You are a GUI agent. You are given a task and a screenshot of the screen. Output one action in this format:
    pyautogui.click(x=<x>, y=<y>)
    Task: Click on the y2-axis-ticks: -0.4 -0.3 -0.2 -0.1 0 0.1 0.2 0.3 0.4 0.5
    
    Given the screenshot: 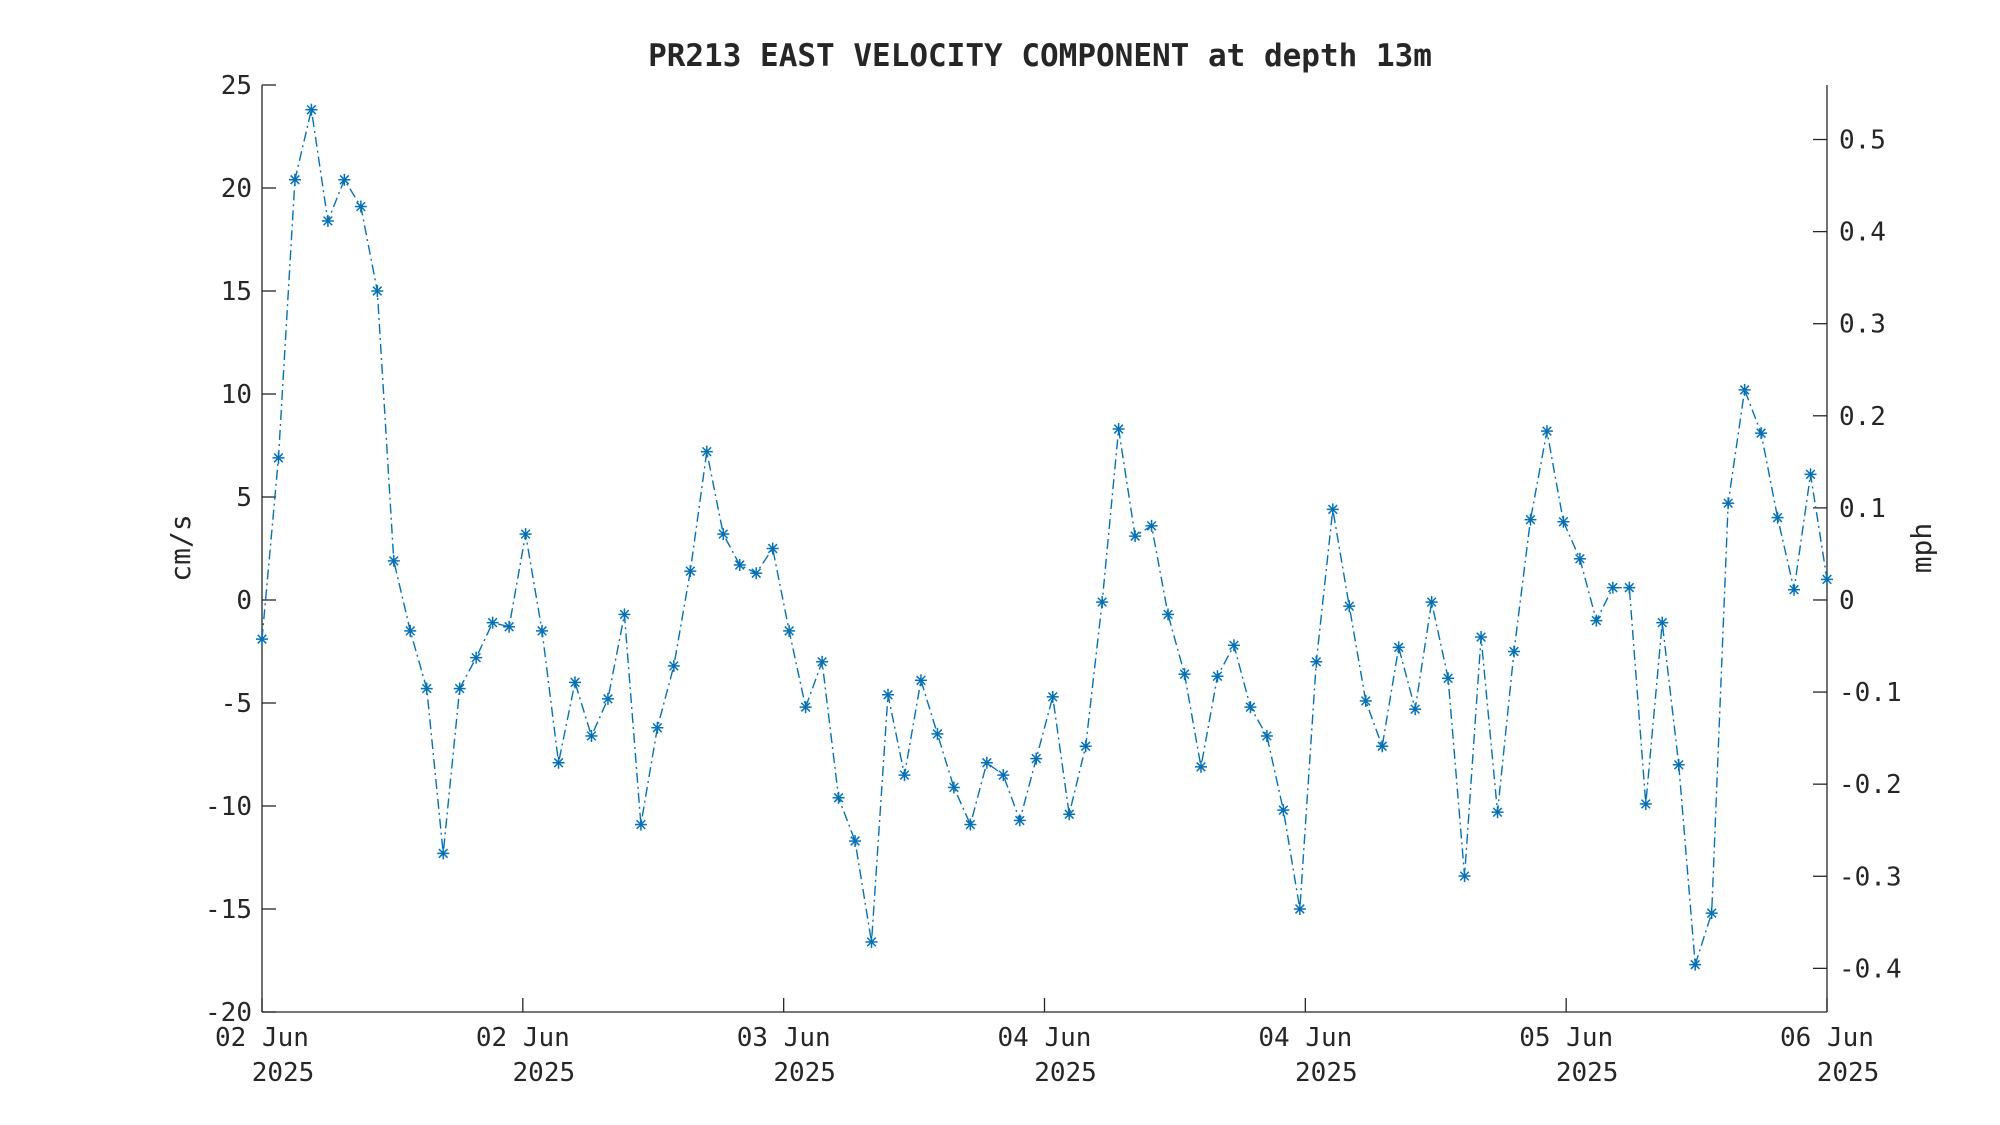 What is the action you would take?
    pyautogui.click(x=1857, y=555)
    